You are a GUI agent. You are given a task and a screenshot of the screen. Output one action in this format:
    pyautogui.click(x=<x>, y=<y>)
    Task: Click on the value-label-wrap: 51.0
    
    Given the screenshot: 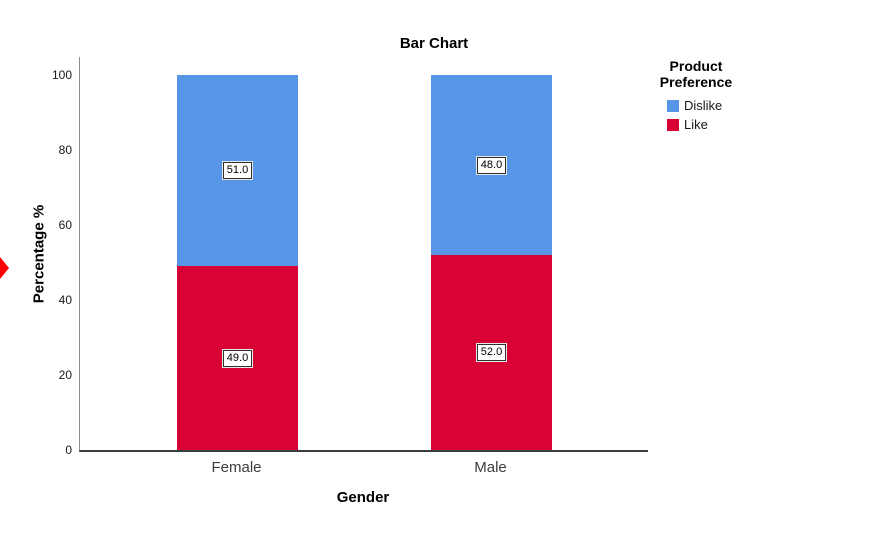 What is the action you would take?
    pyautogui.click(x=237, y=171)
    